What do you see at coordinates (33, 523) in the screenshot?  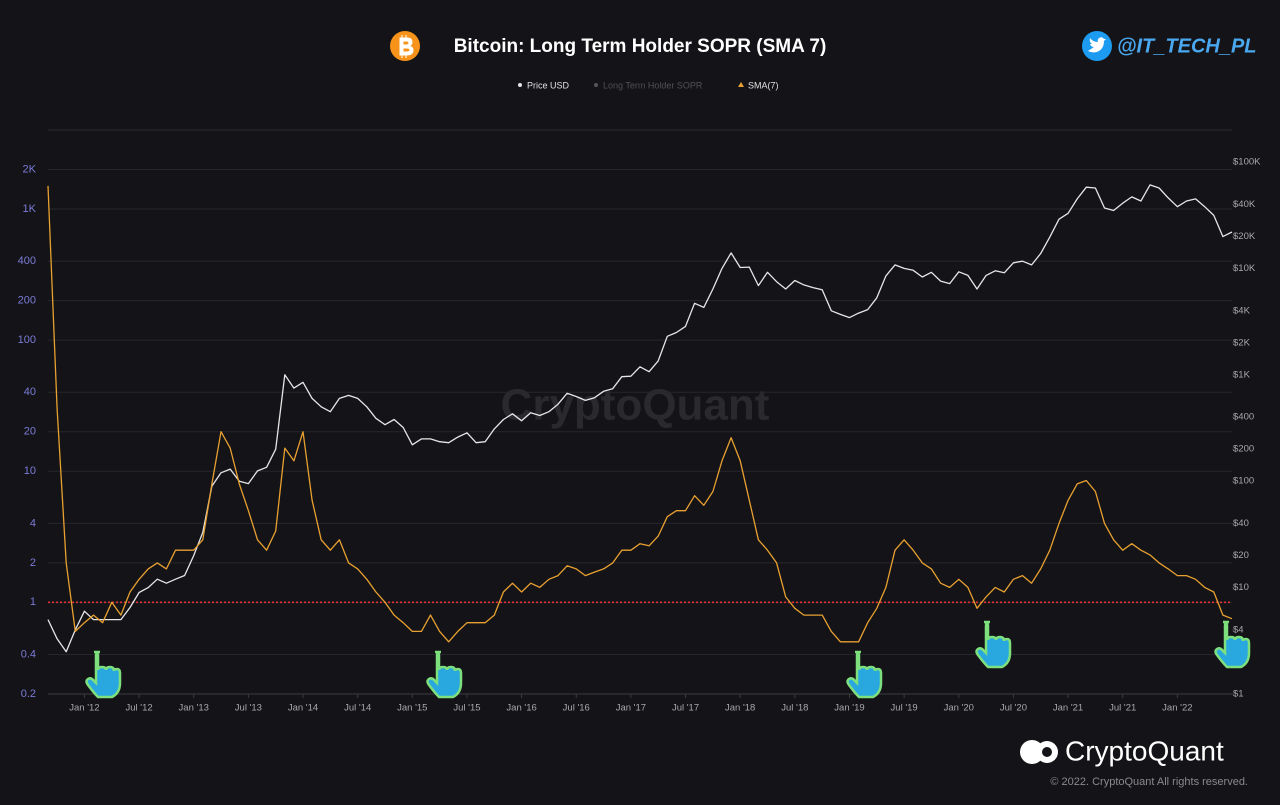 I see `y-tick-label: 4` at bounding box center [33, 523].